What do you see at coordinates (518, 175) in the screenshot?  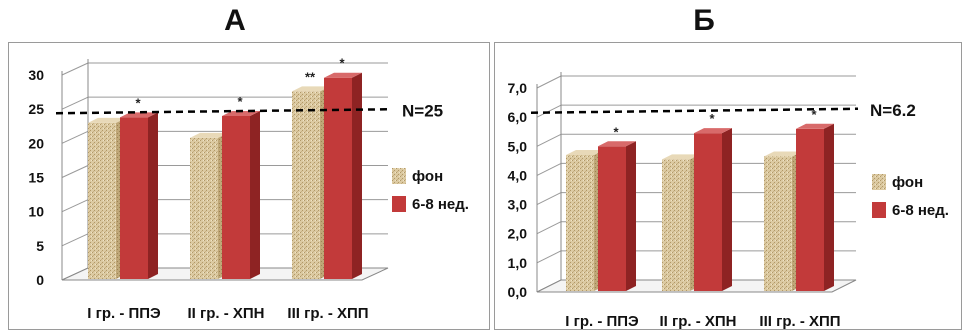 I see `y-tick-label-b: 4,0` at bounding box center [518, 175].